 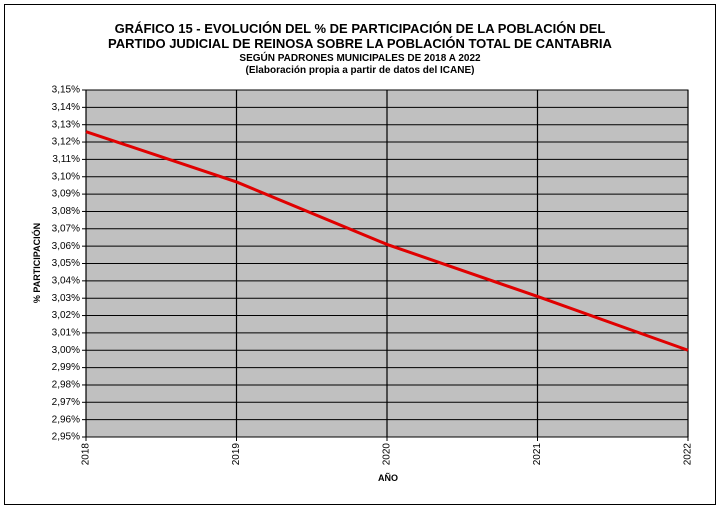 I want to click on y-tick-label: 3,13%, so click(x=66, y=124).